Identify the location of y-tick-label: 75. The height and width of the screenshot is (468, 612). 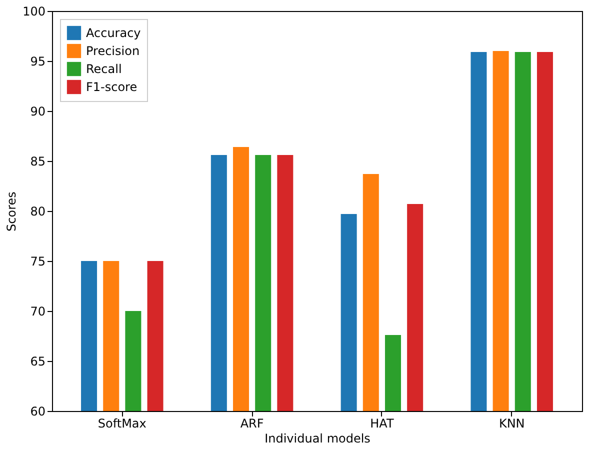
(38, 261).